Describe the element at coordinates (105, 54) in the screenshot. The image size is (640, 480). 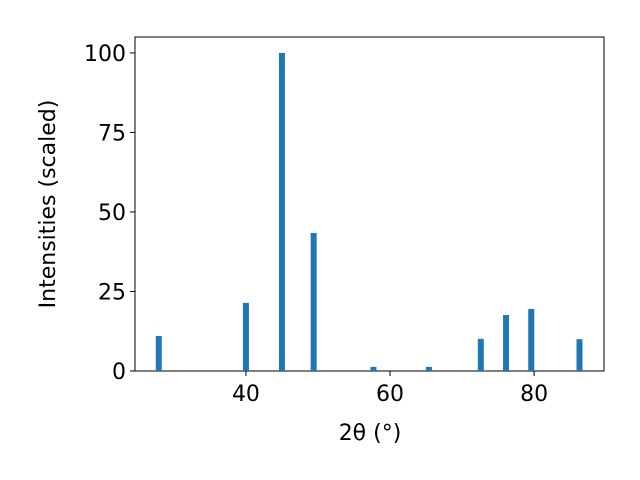
I see `y-tick-label: 100` at that location.